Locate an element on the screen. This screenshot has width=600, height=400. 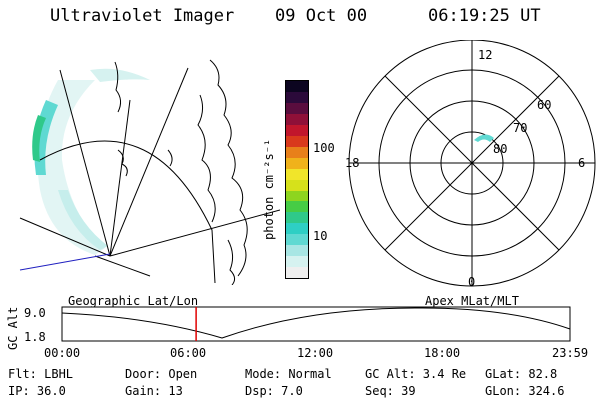
mlat-label-80: 80 is located at coordinates (500, 149).